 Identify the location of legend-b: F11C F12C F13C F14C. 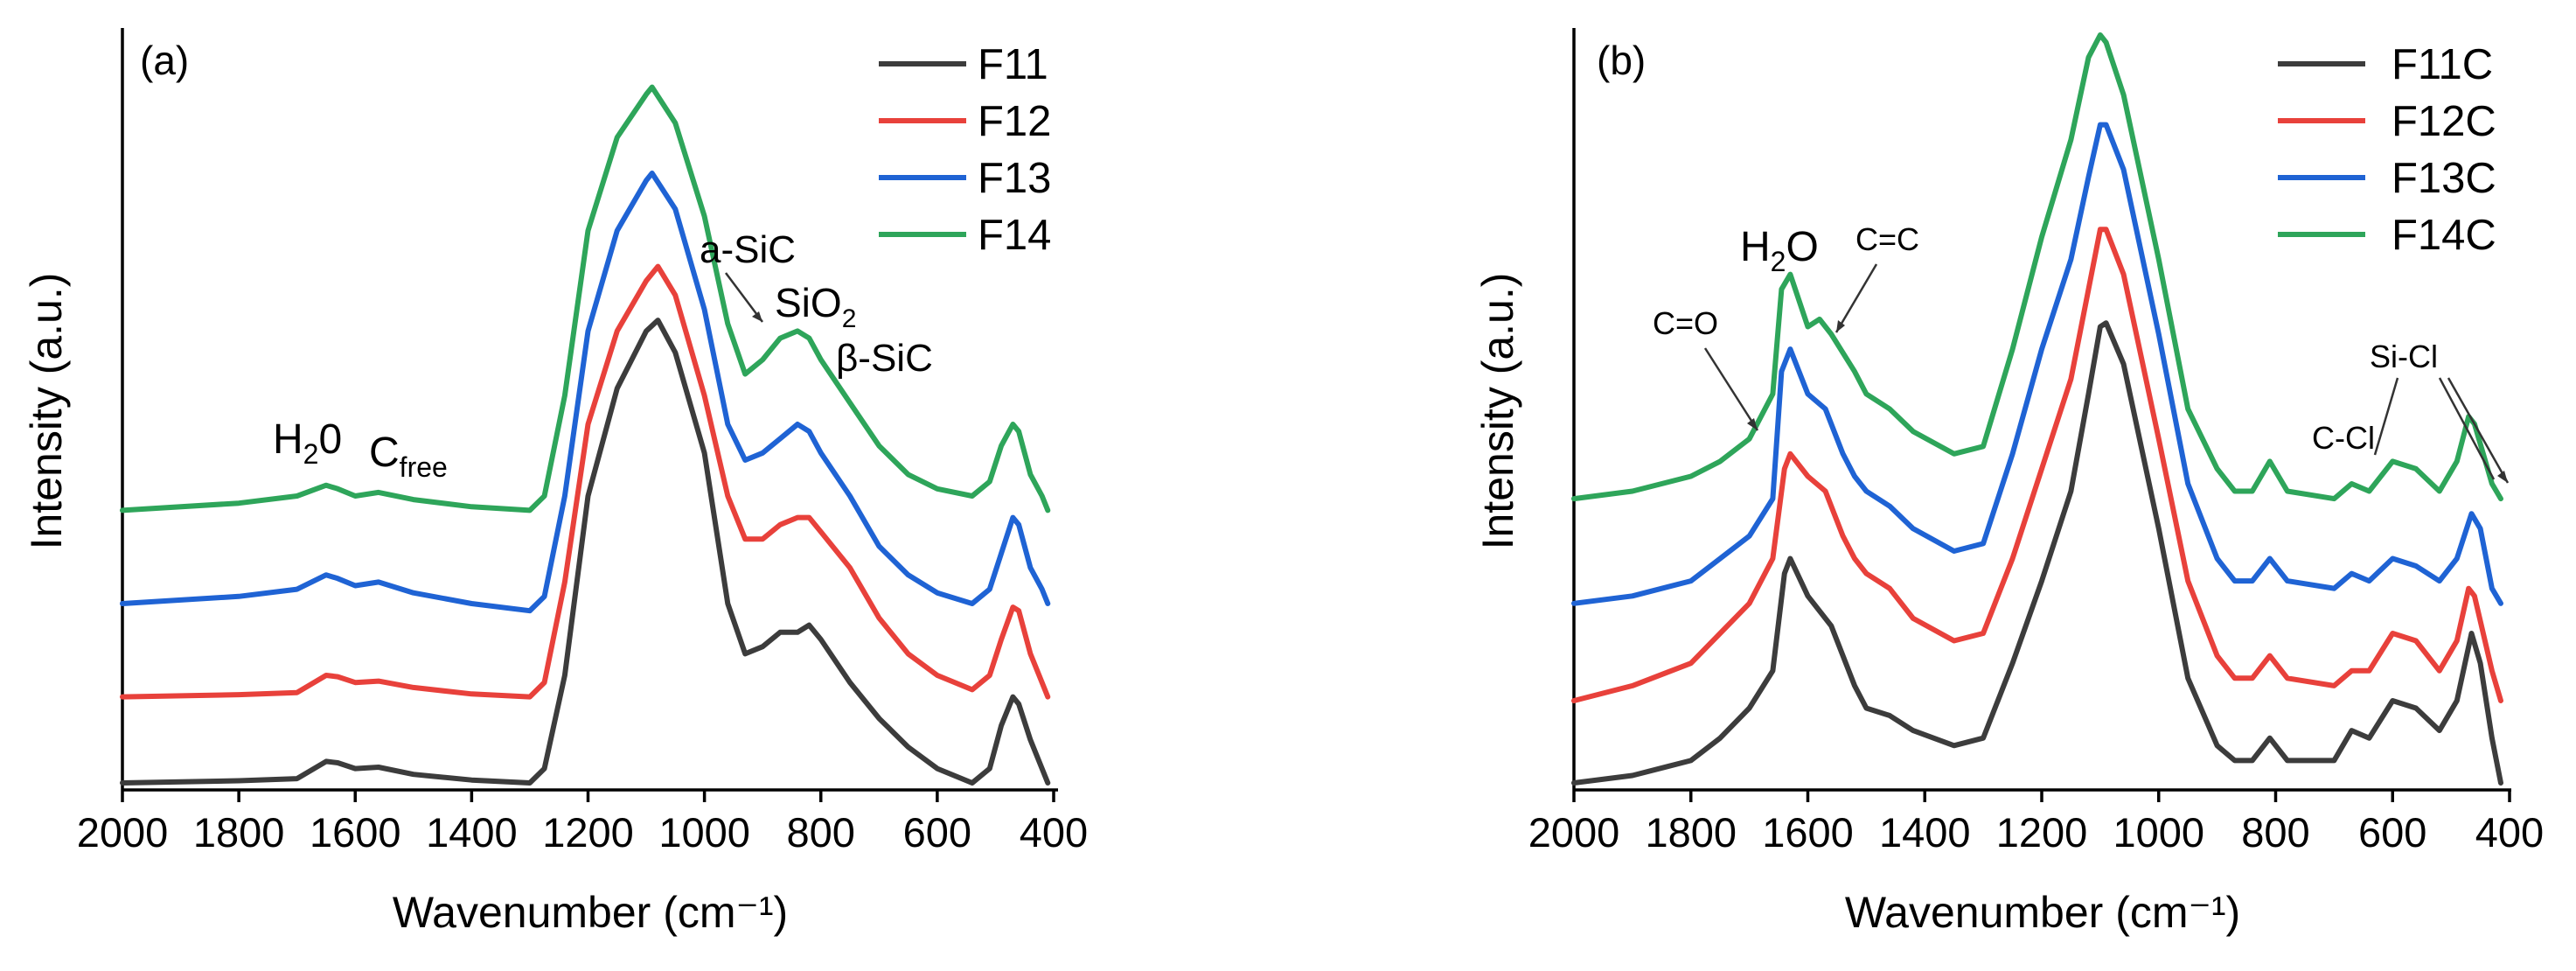
(2387, 150).